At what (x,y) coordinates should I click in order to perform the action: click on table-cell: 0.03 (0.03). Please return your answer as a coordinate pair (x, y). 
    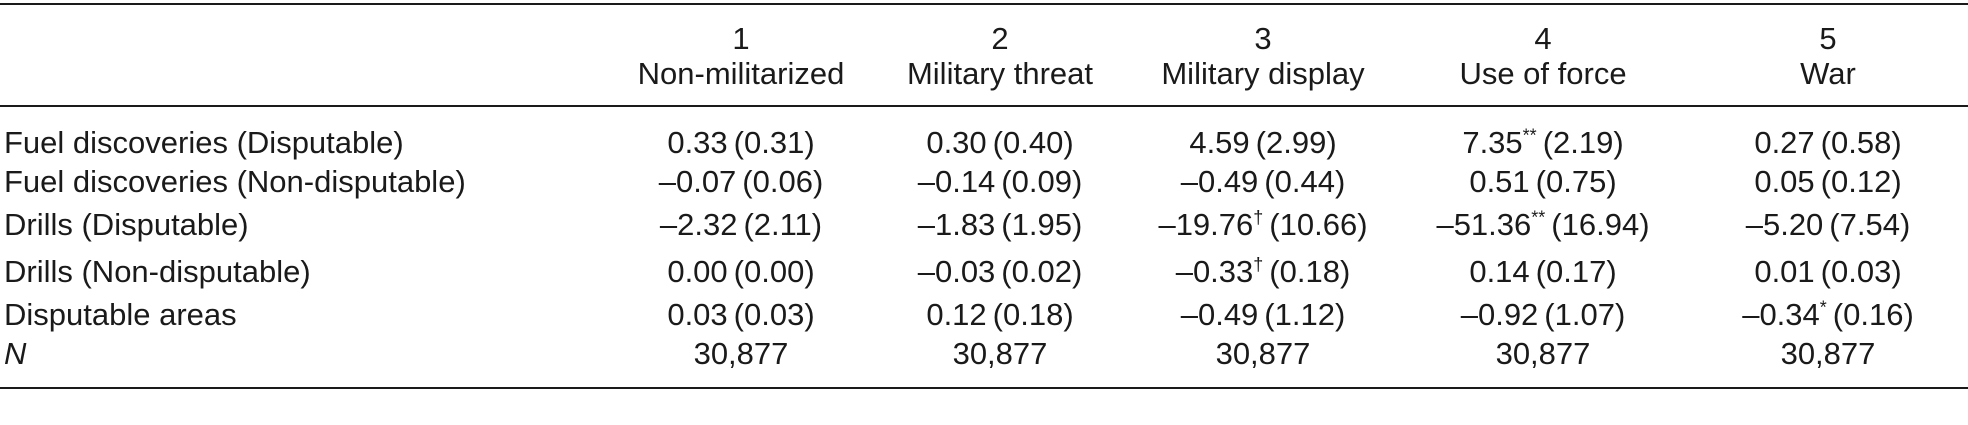
    Looking at the image, I should click on (741, 314).